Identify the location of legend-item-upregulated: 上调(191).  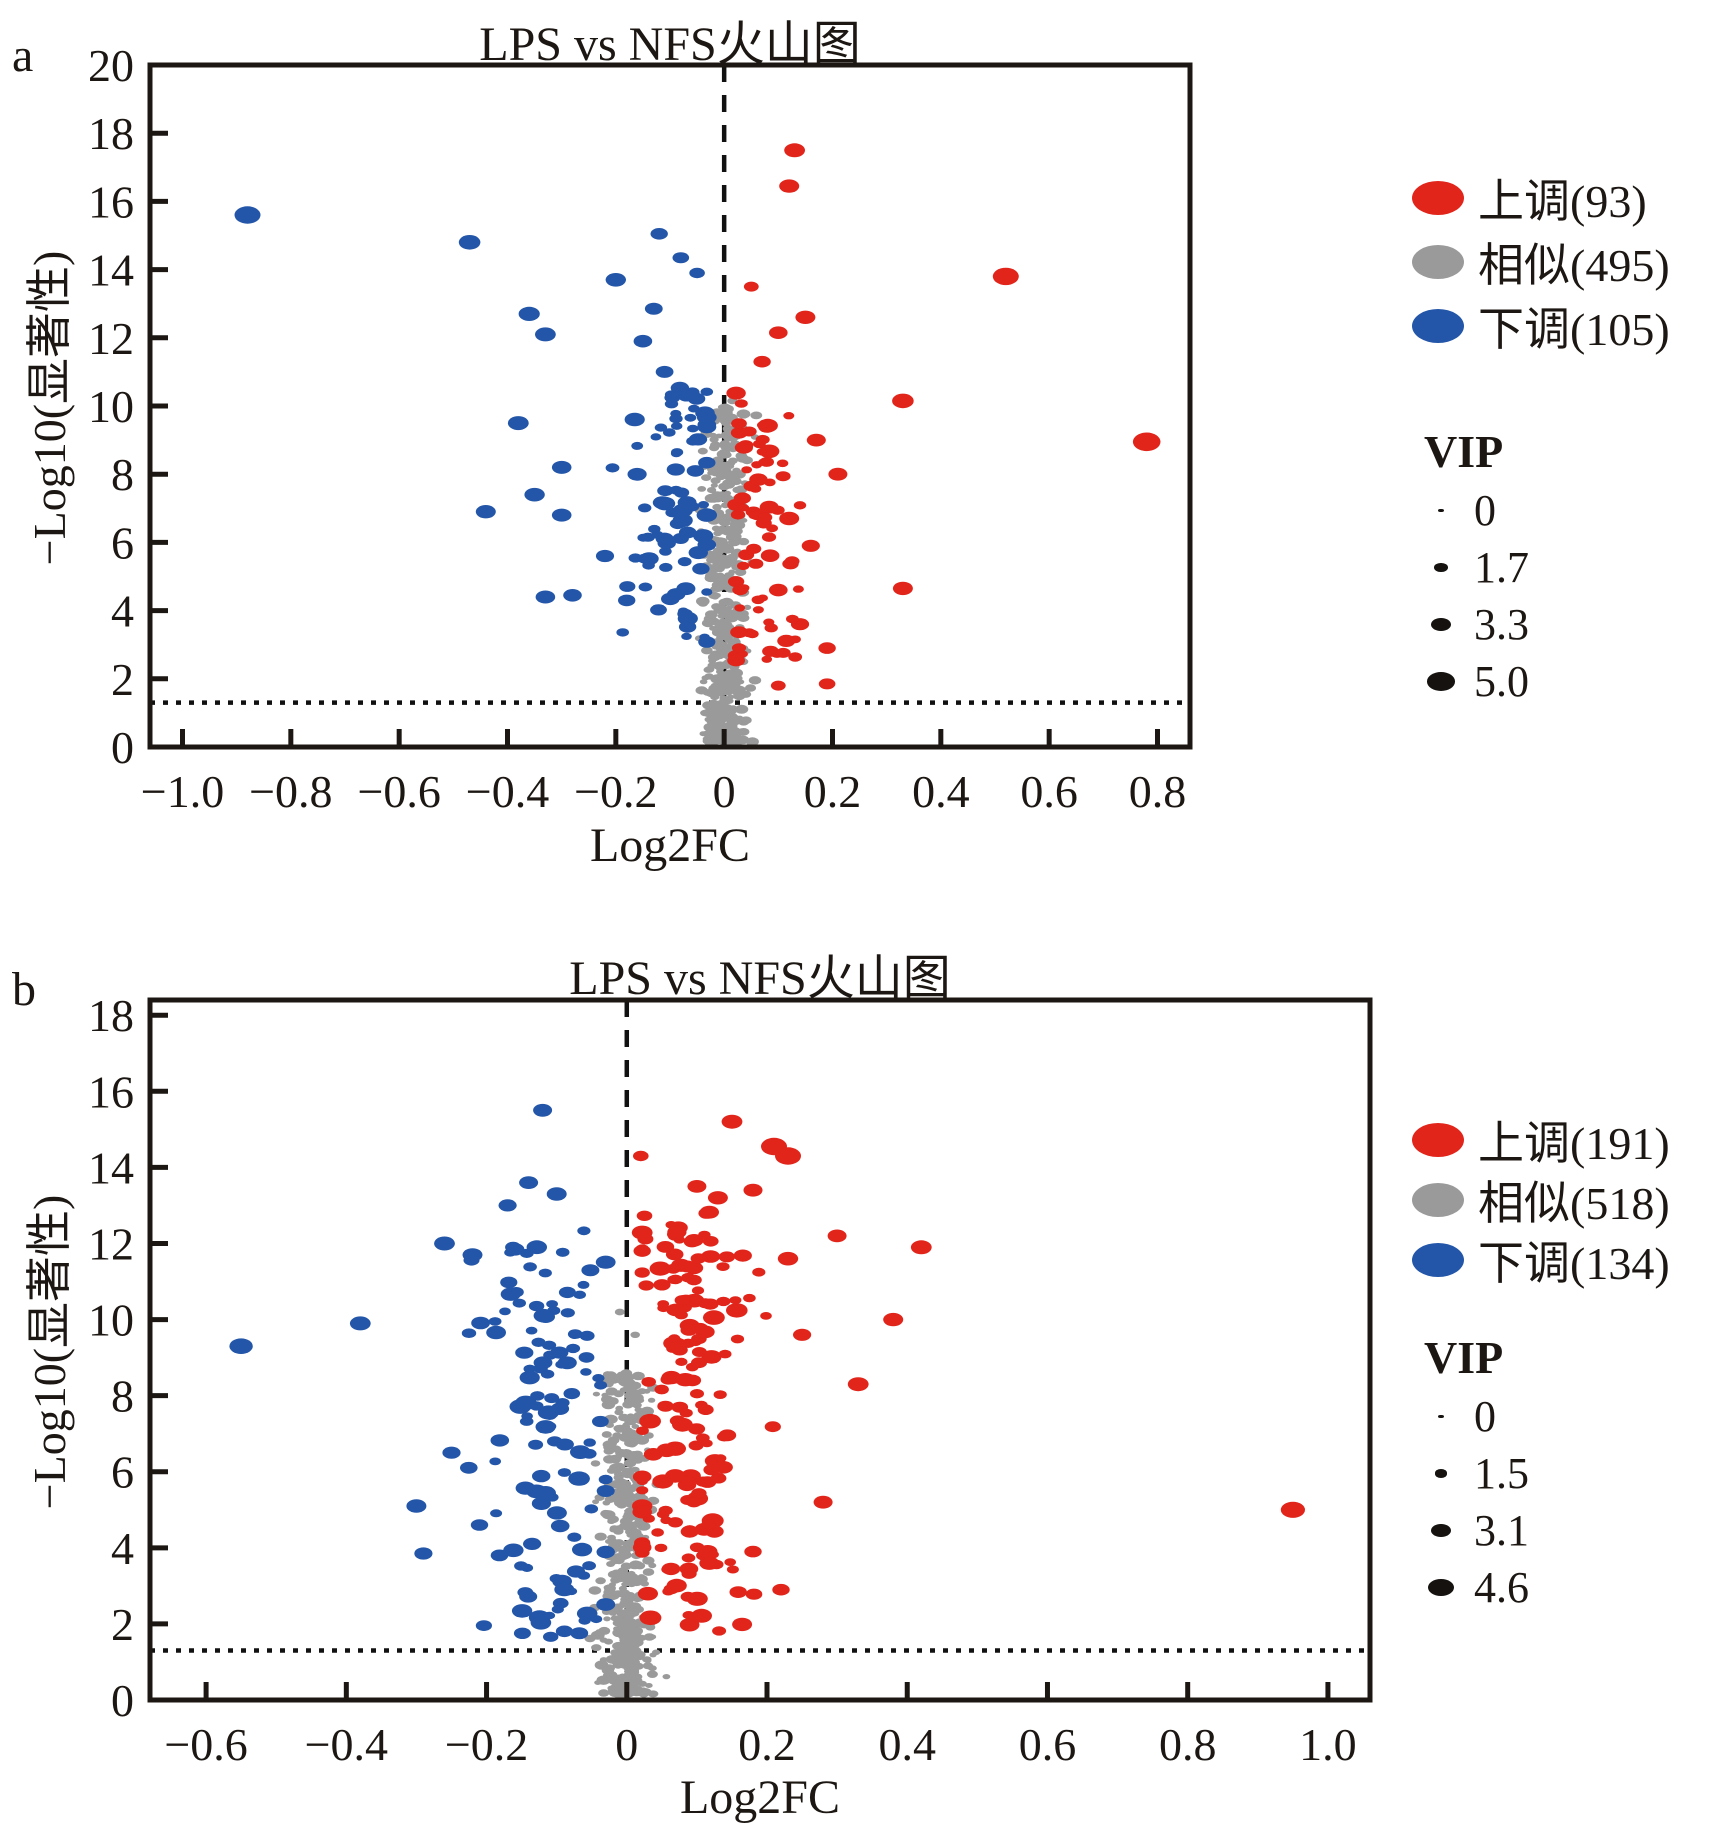
(1541, 1140).